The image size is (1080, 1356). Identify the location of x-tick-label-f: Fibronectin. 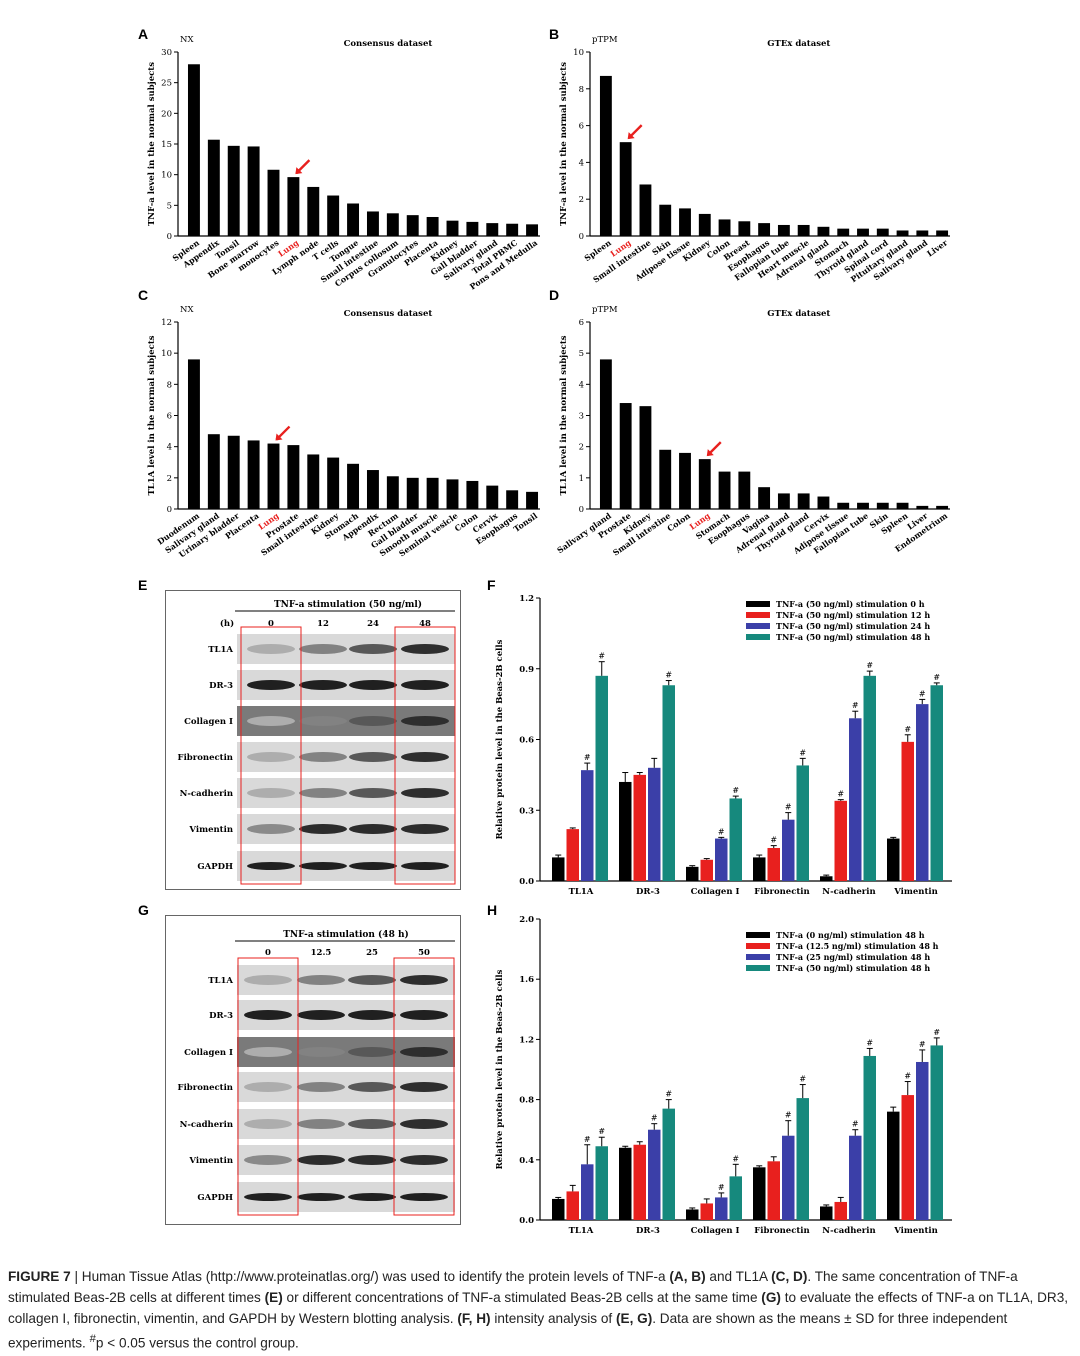
(781, 892).